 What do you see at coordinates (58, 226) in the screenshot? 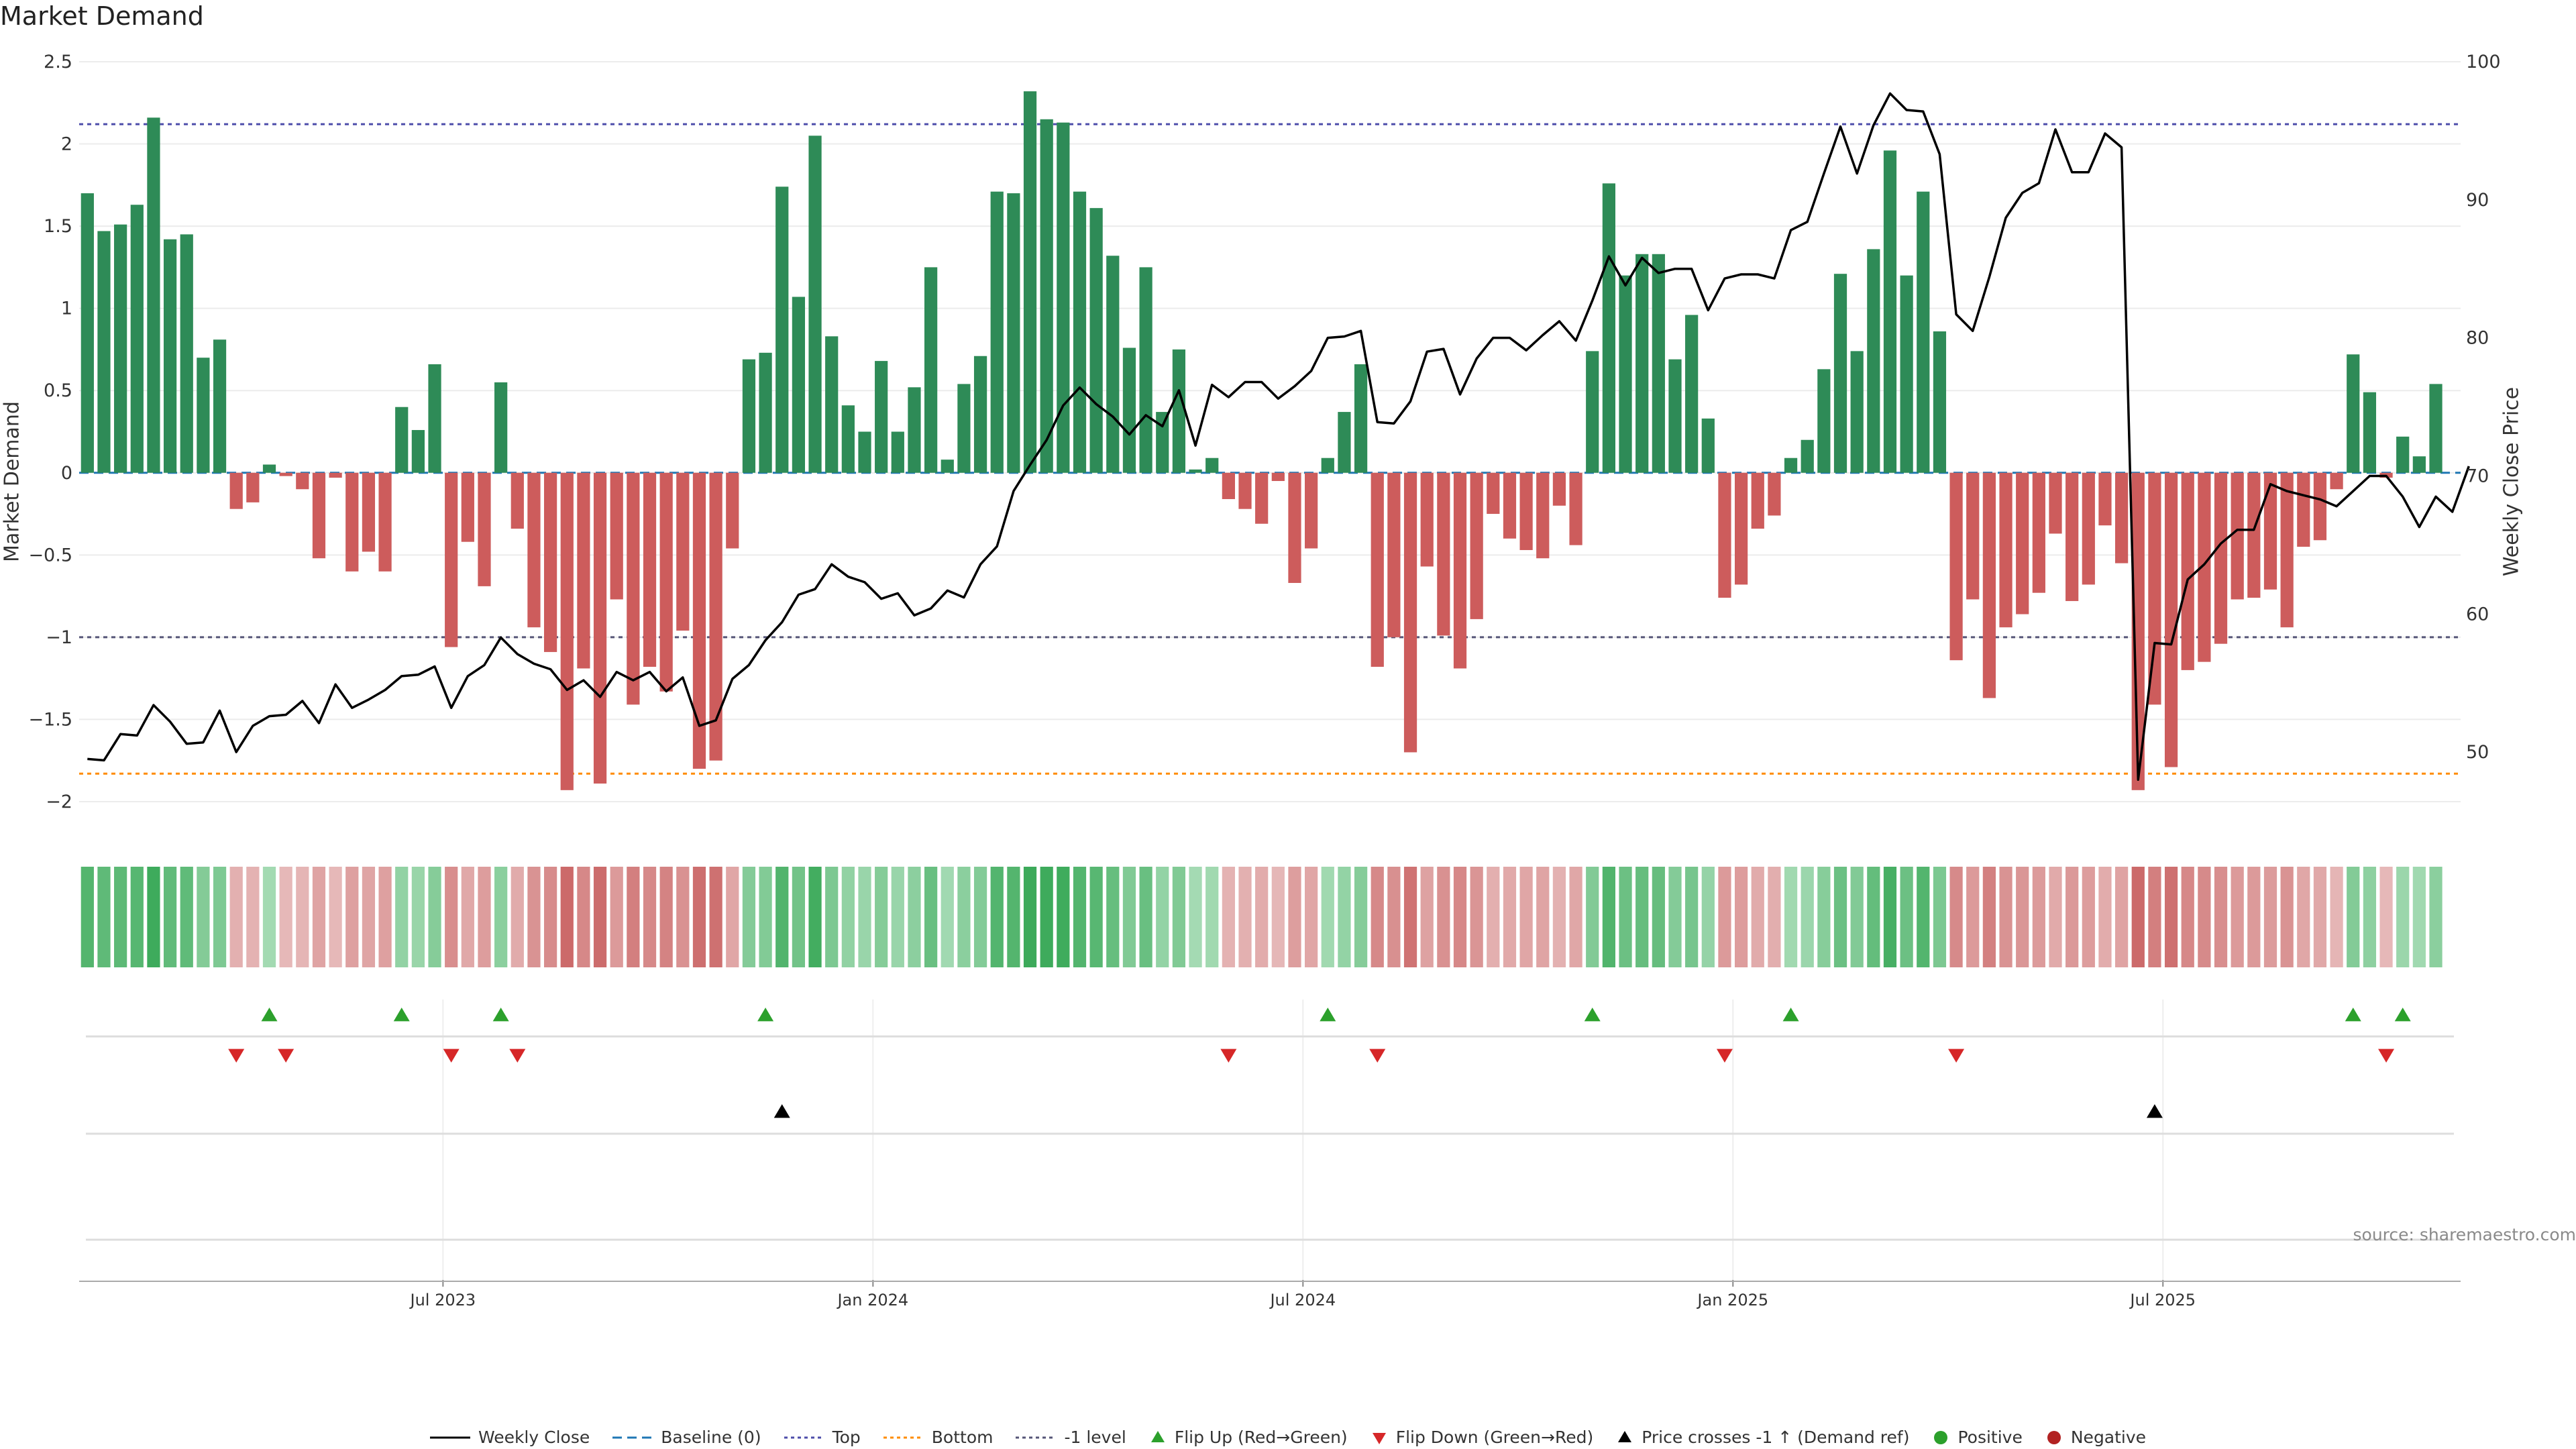
I see `y-tick-label: 1.5` at bounding box center [58, 226].